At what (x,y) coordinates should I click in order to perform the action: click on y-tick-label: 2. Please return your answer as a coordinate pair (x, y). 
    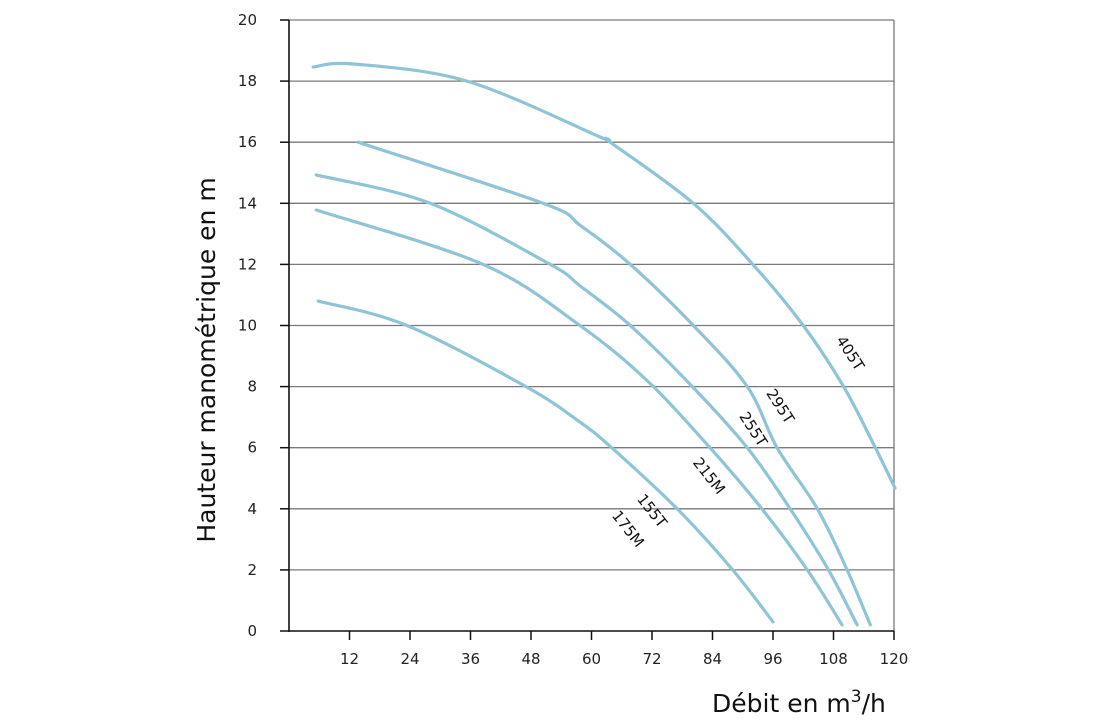
    Looking at the image, I should click on (252, 570).